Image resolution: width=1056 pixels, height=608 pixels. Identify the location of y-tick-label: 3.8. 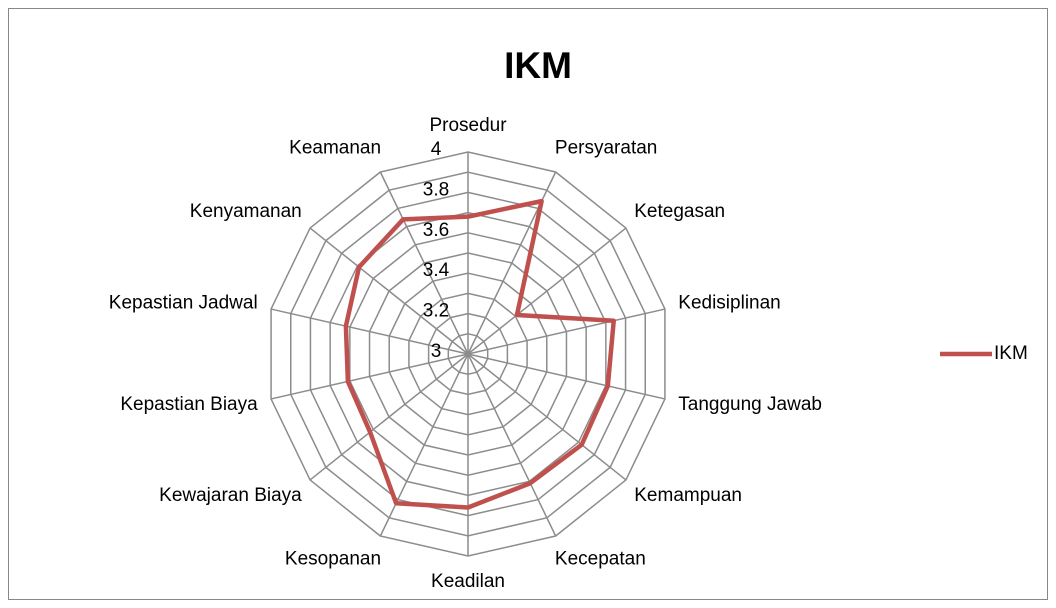
(436, 189).